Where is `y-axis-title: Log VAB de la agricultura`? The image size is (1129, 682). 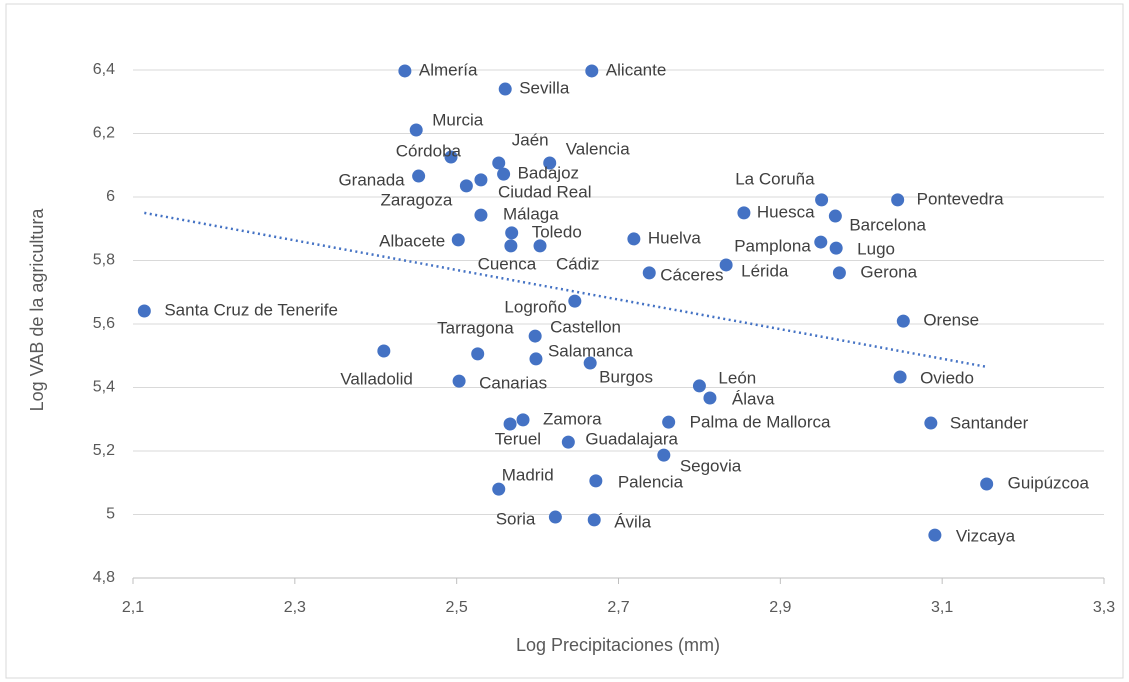 y-axis-title: Log VAB de la agricultura is located at coordinates (37, 310).